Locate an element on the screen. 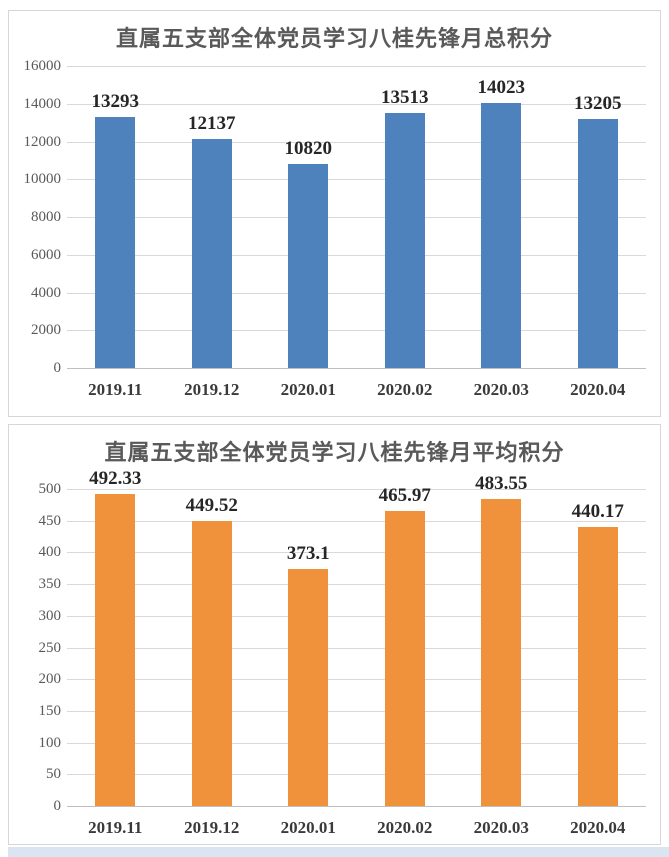 The height and width of the screenshot is (857, 669). y-axis-tick-label: 150 is located at coordinates (50, 710).